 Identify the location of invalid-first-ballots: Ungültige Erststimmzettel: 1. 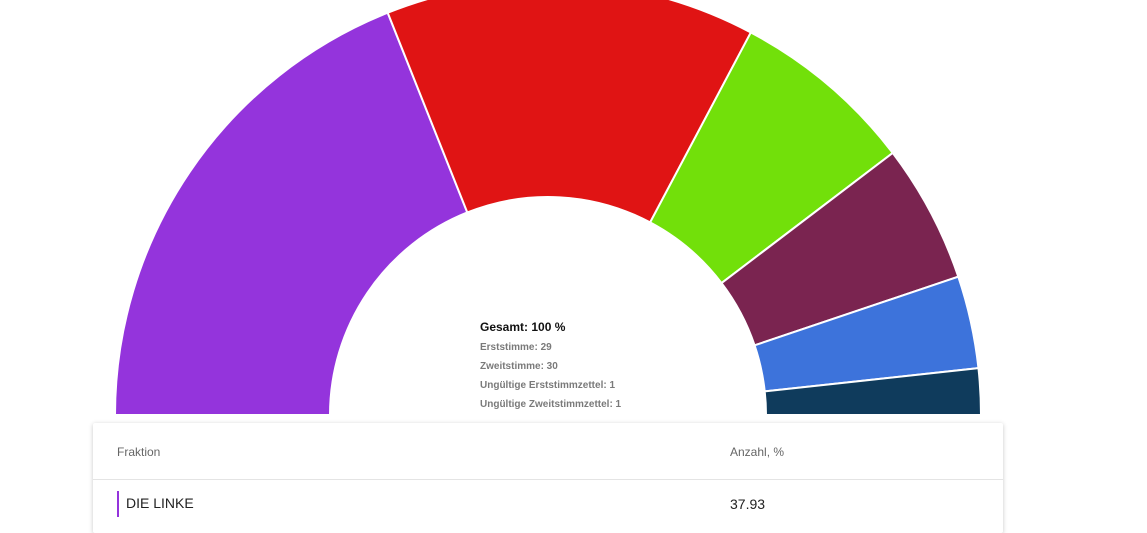
(548, 385).